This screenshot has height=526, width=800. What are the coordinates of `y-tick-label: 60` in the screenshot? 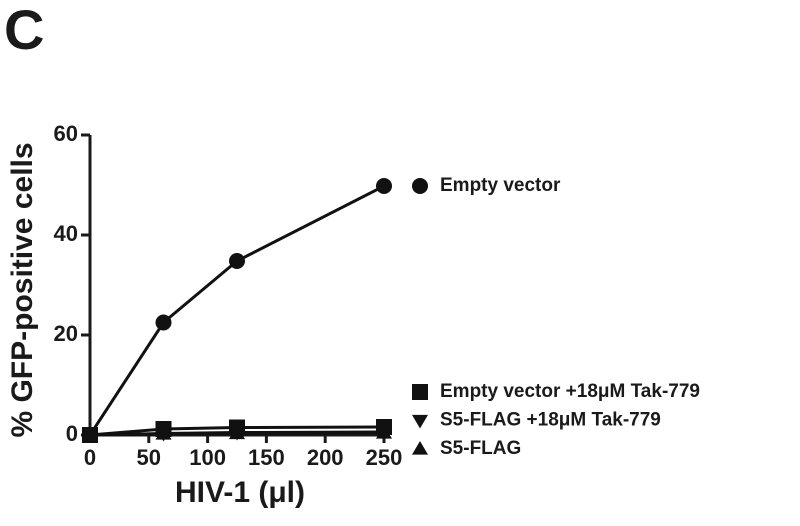 It's located at (66, 133).